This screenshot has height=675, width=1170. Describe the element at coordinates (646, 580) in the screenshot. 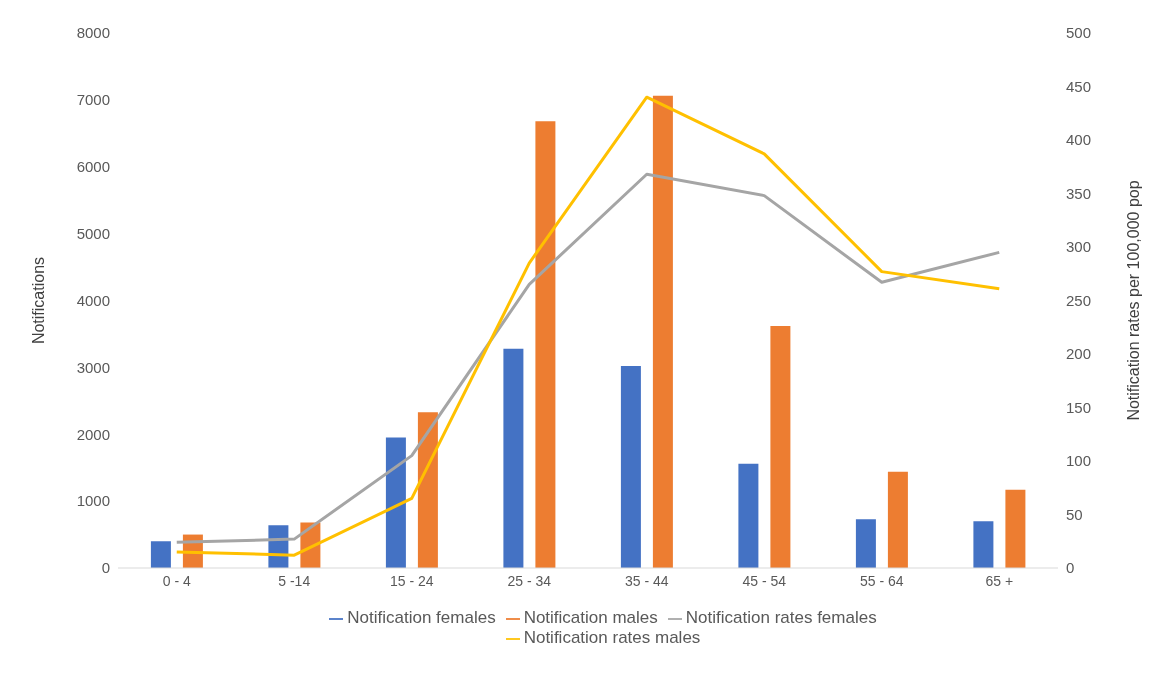

I see `x-tick-label: 35 - 44` at that location.